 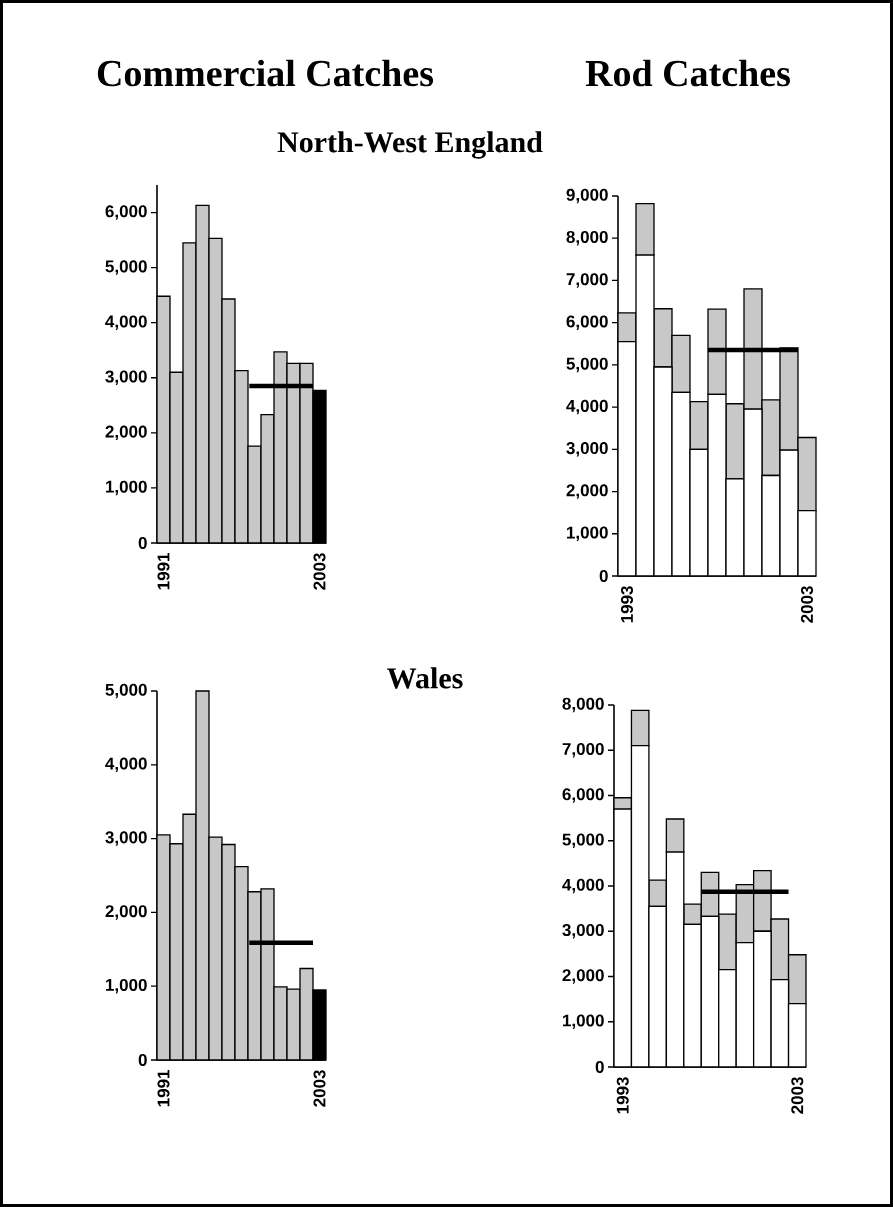 I want to click on text: North-West England, so click(x=410, y=145).